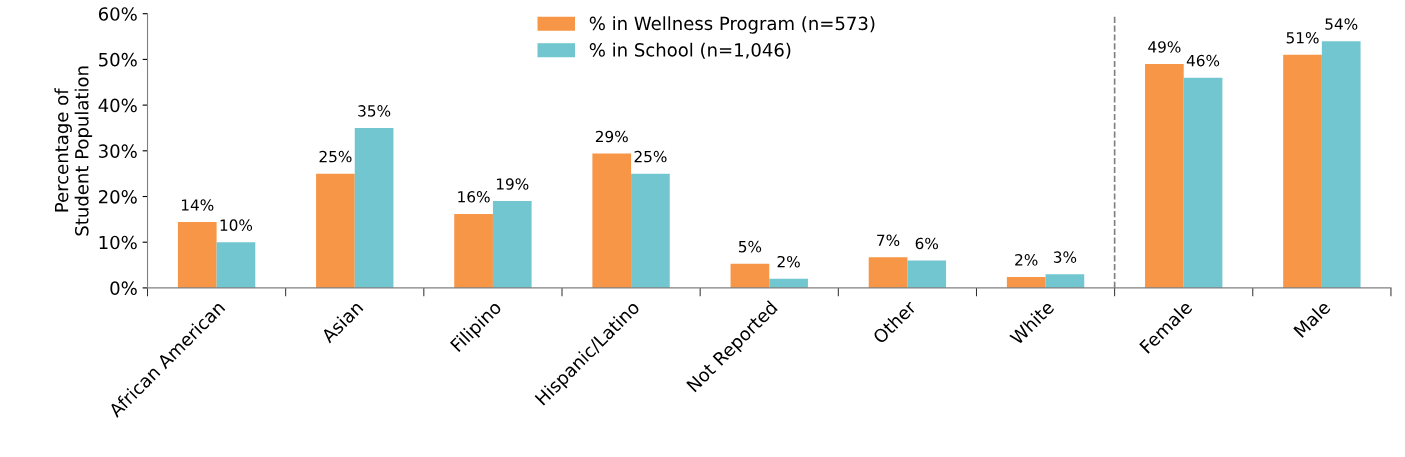 This screenshot has height=457, width=1405. Describe the element at coordinates (474, 197) in the screenshot. I see `data-label: 16%` at that location.